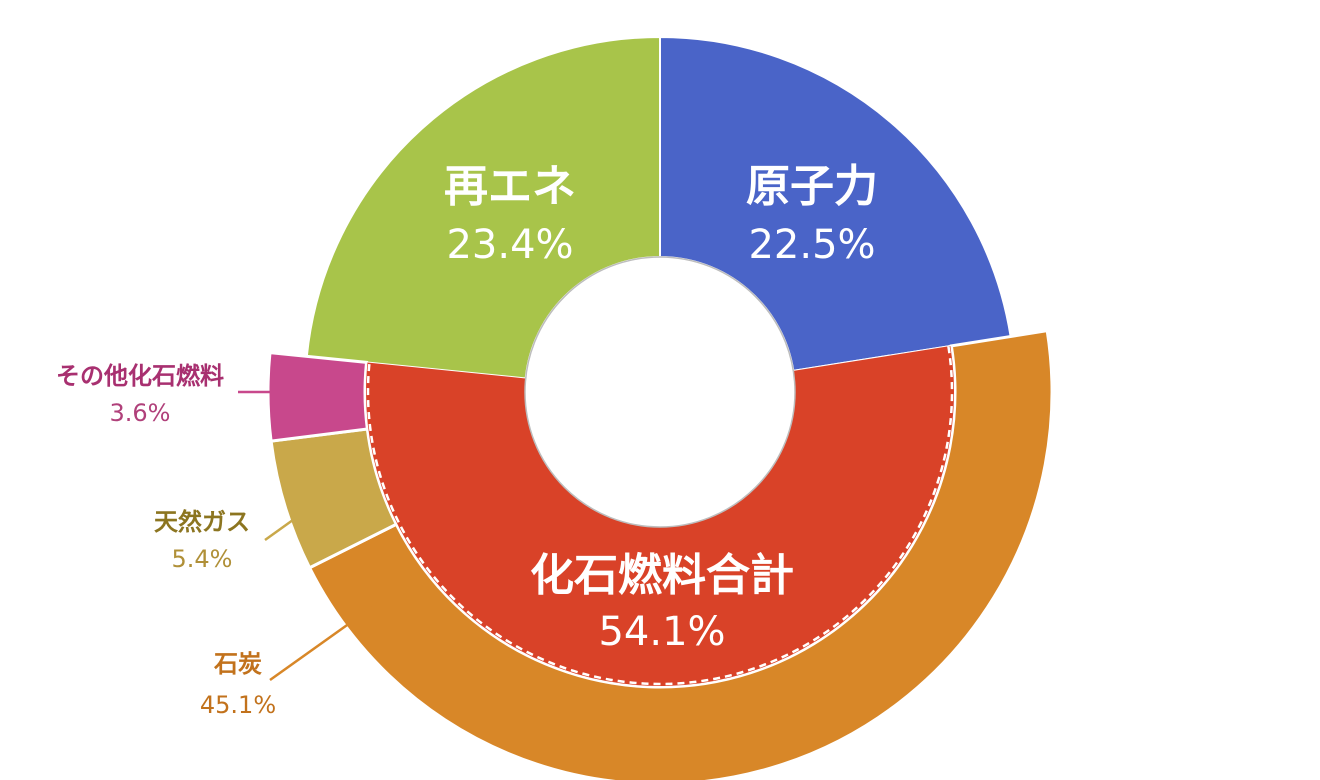 This screenshot has height=780, width=1320. Describe the element at coordinates (811, 245) in the screenshot. I see `value-nuclear: 22.5%` at that location.